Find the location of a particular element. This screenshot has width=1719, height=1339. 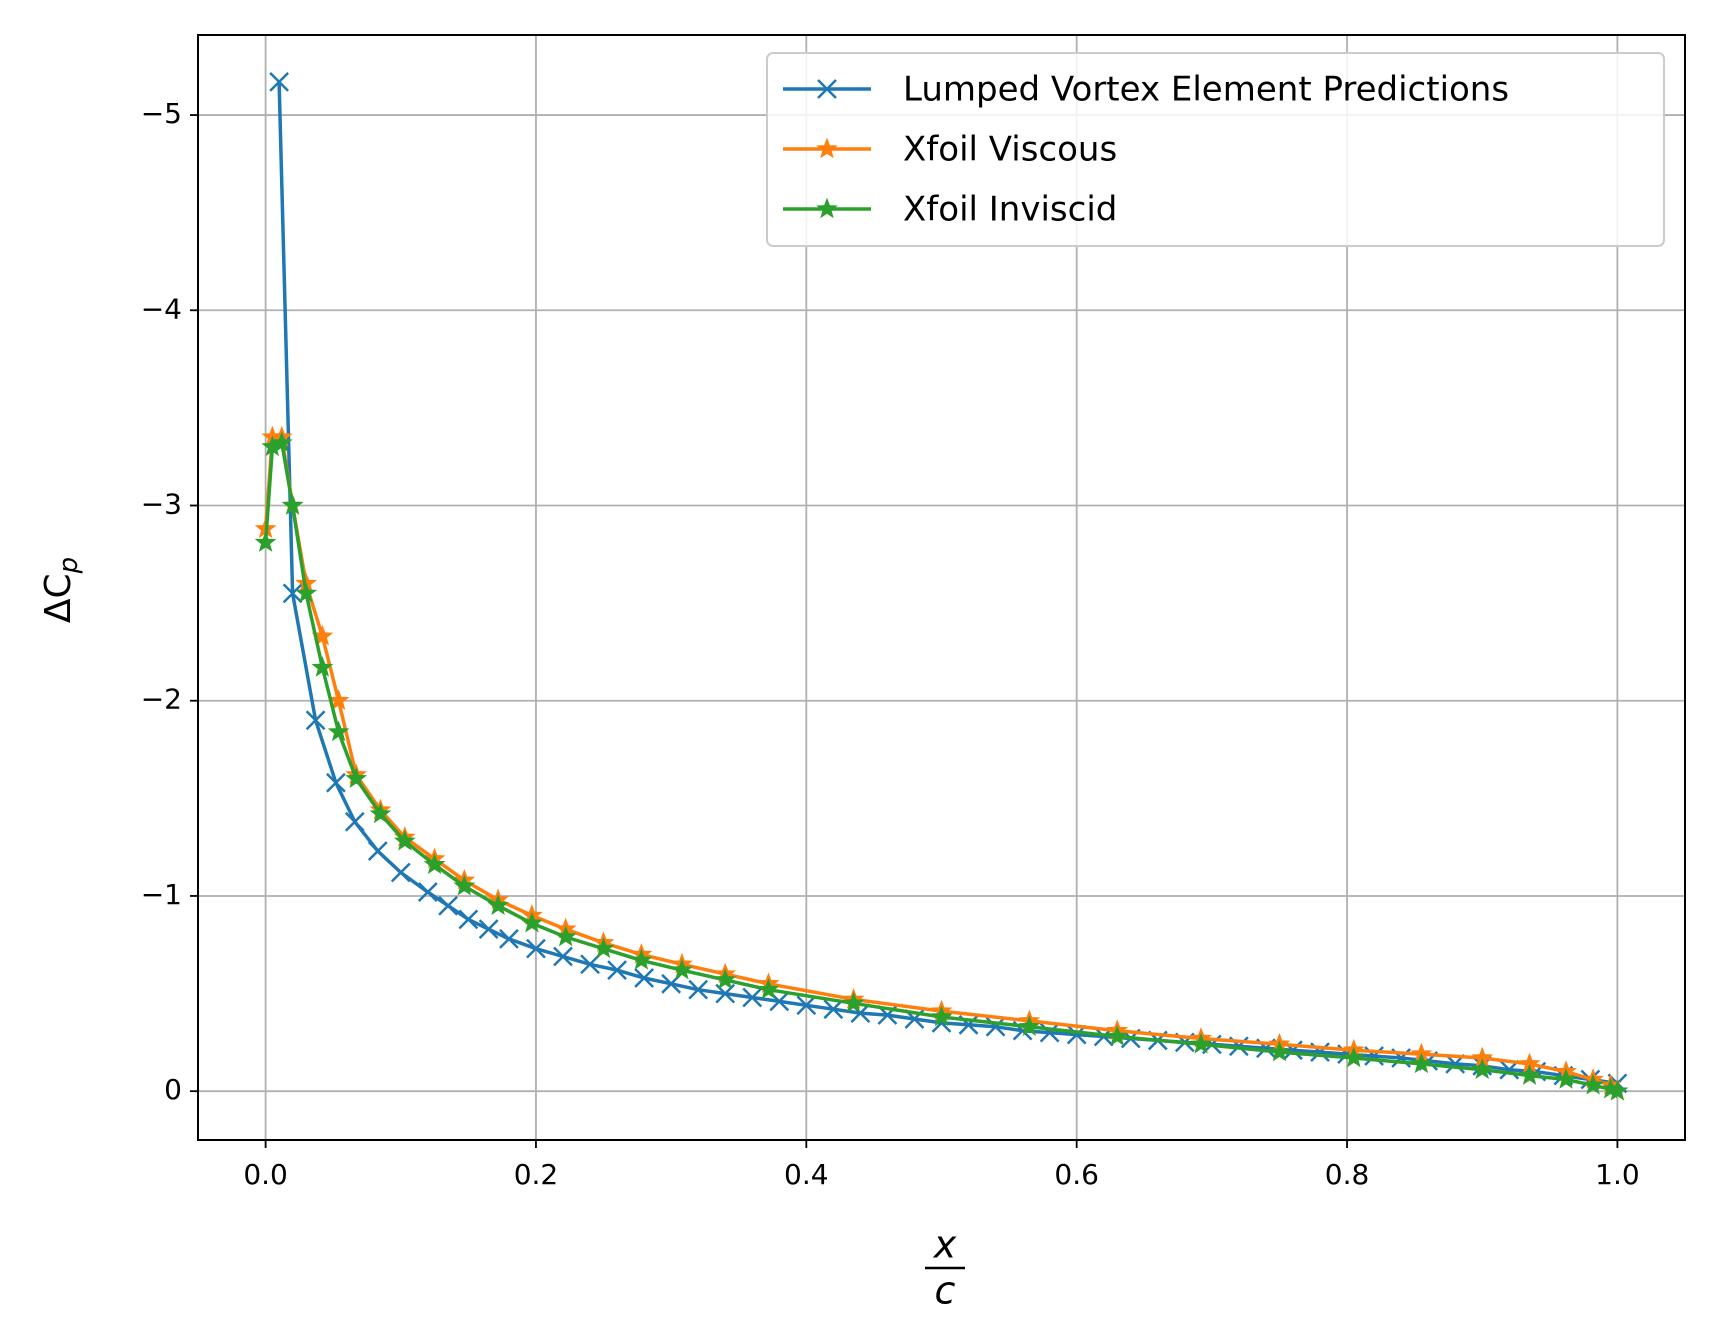

y-label: ΔCp is located at coordinates (61, 590).